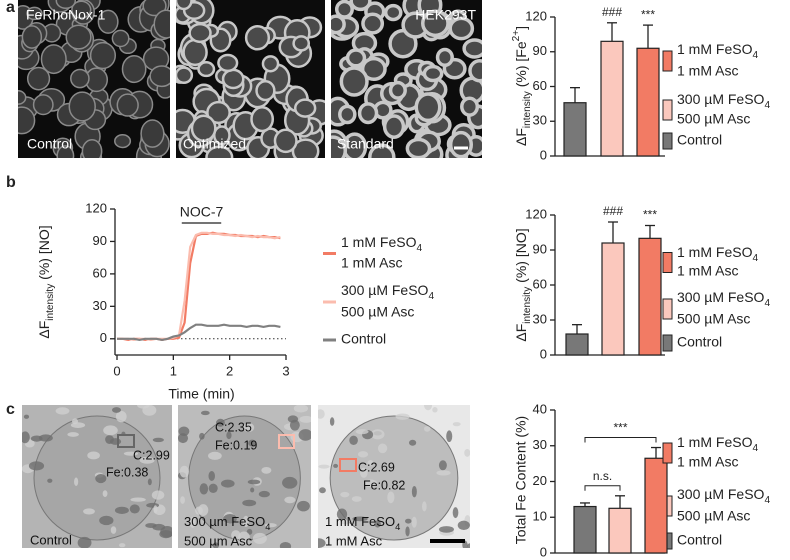  Describe the element at coordinates (540, 408) in the screenshot. I see `y-tick-label: 40` at that location.